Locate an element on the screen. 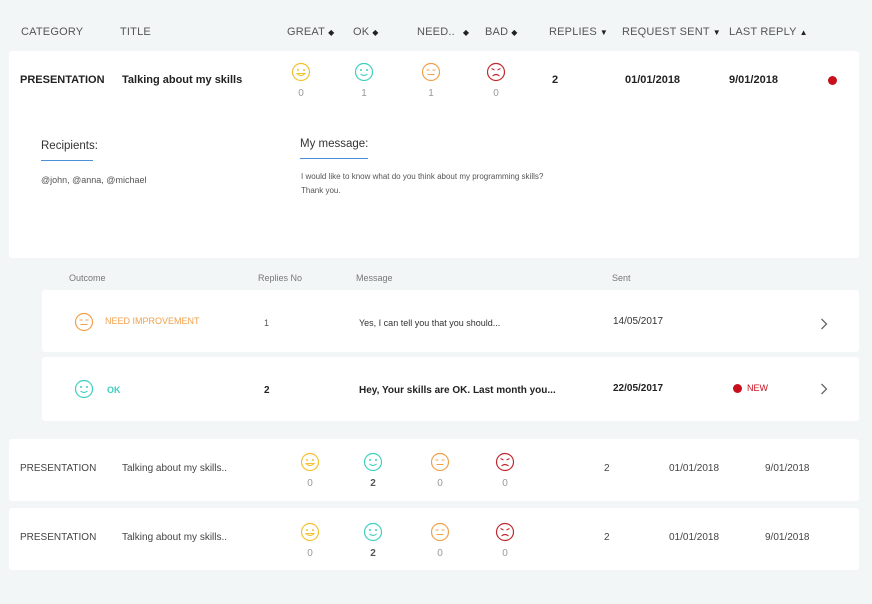 The image size is (872, 604). header-great: GREAT ◆ is located at coordinates (310, 32).